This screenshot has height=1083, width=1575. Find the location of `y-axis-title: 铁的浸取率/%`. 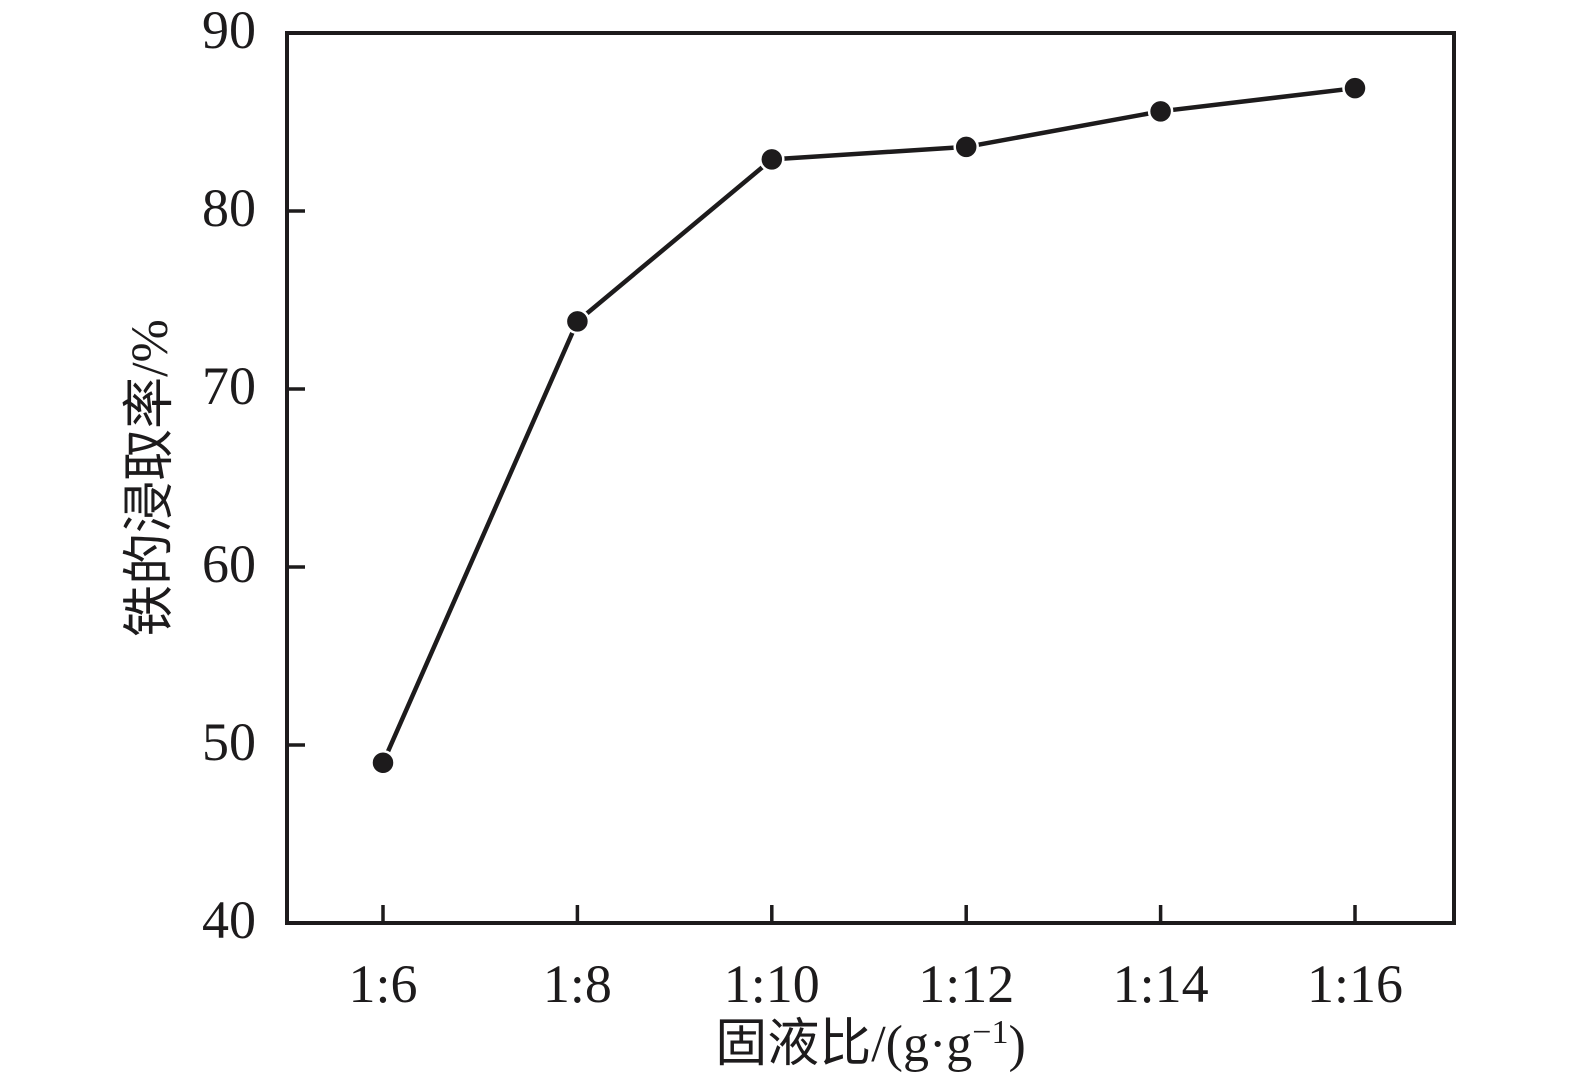

y-axis-title: 铁的浸取率/% is located at coordinates (150, 478).